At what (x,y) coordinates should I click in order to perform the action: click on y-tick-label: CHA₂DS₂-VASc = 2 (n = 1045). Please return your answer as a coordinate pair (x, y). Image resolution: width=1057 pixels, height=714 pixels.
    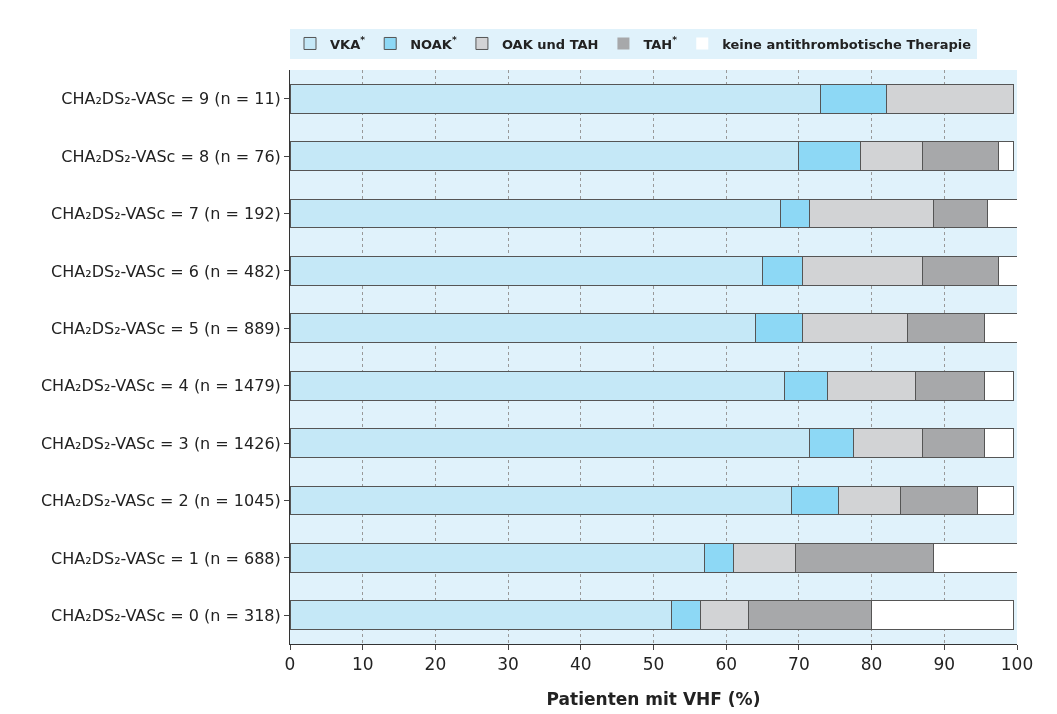
    Looking at the image, I should click on (160, 501).